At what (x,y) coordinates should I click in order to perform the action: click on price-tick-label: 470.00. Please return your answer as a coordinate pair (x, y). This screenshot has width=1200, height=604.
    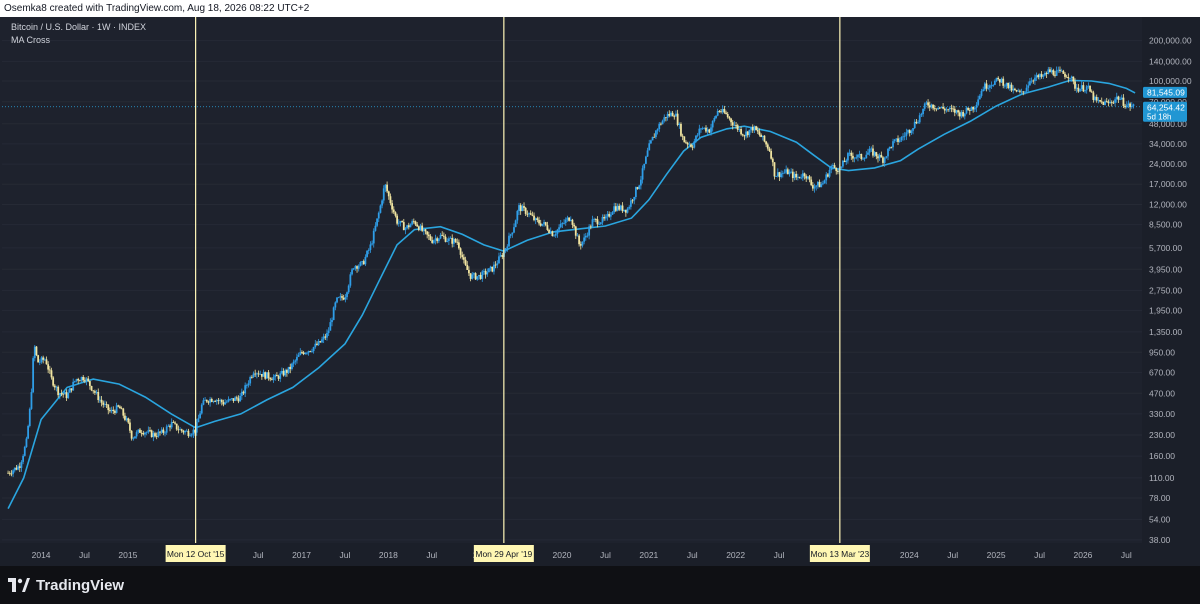
    Looking at the image, I should click on (1162, 393).